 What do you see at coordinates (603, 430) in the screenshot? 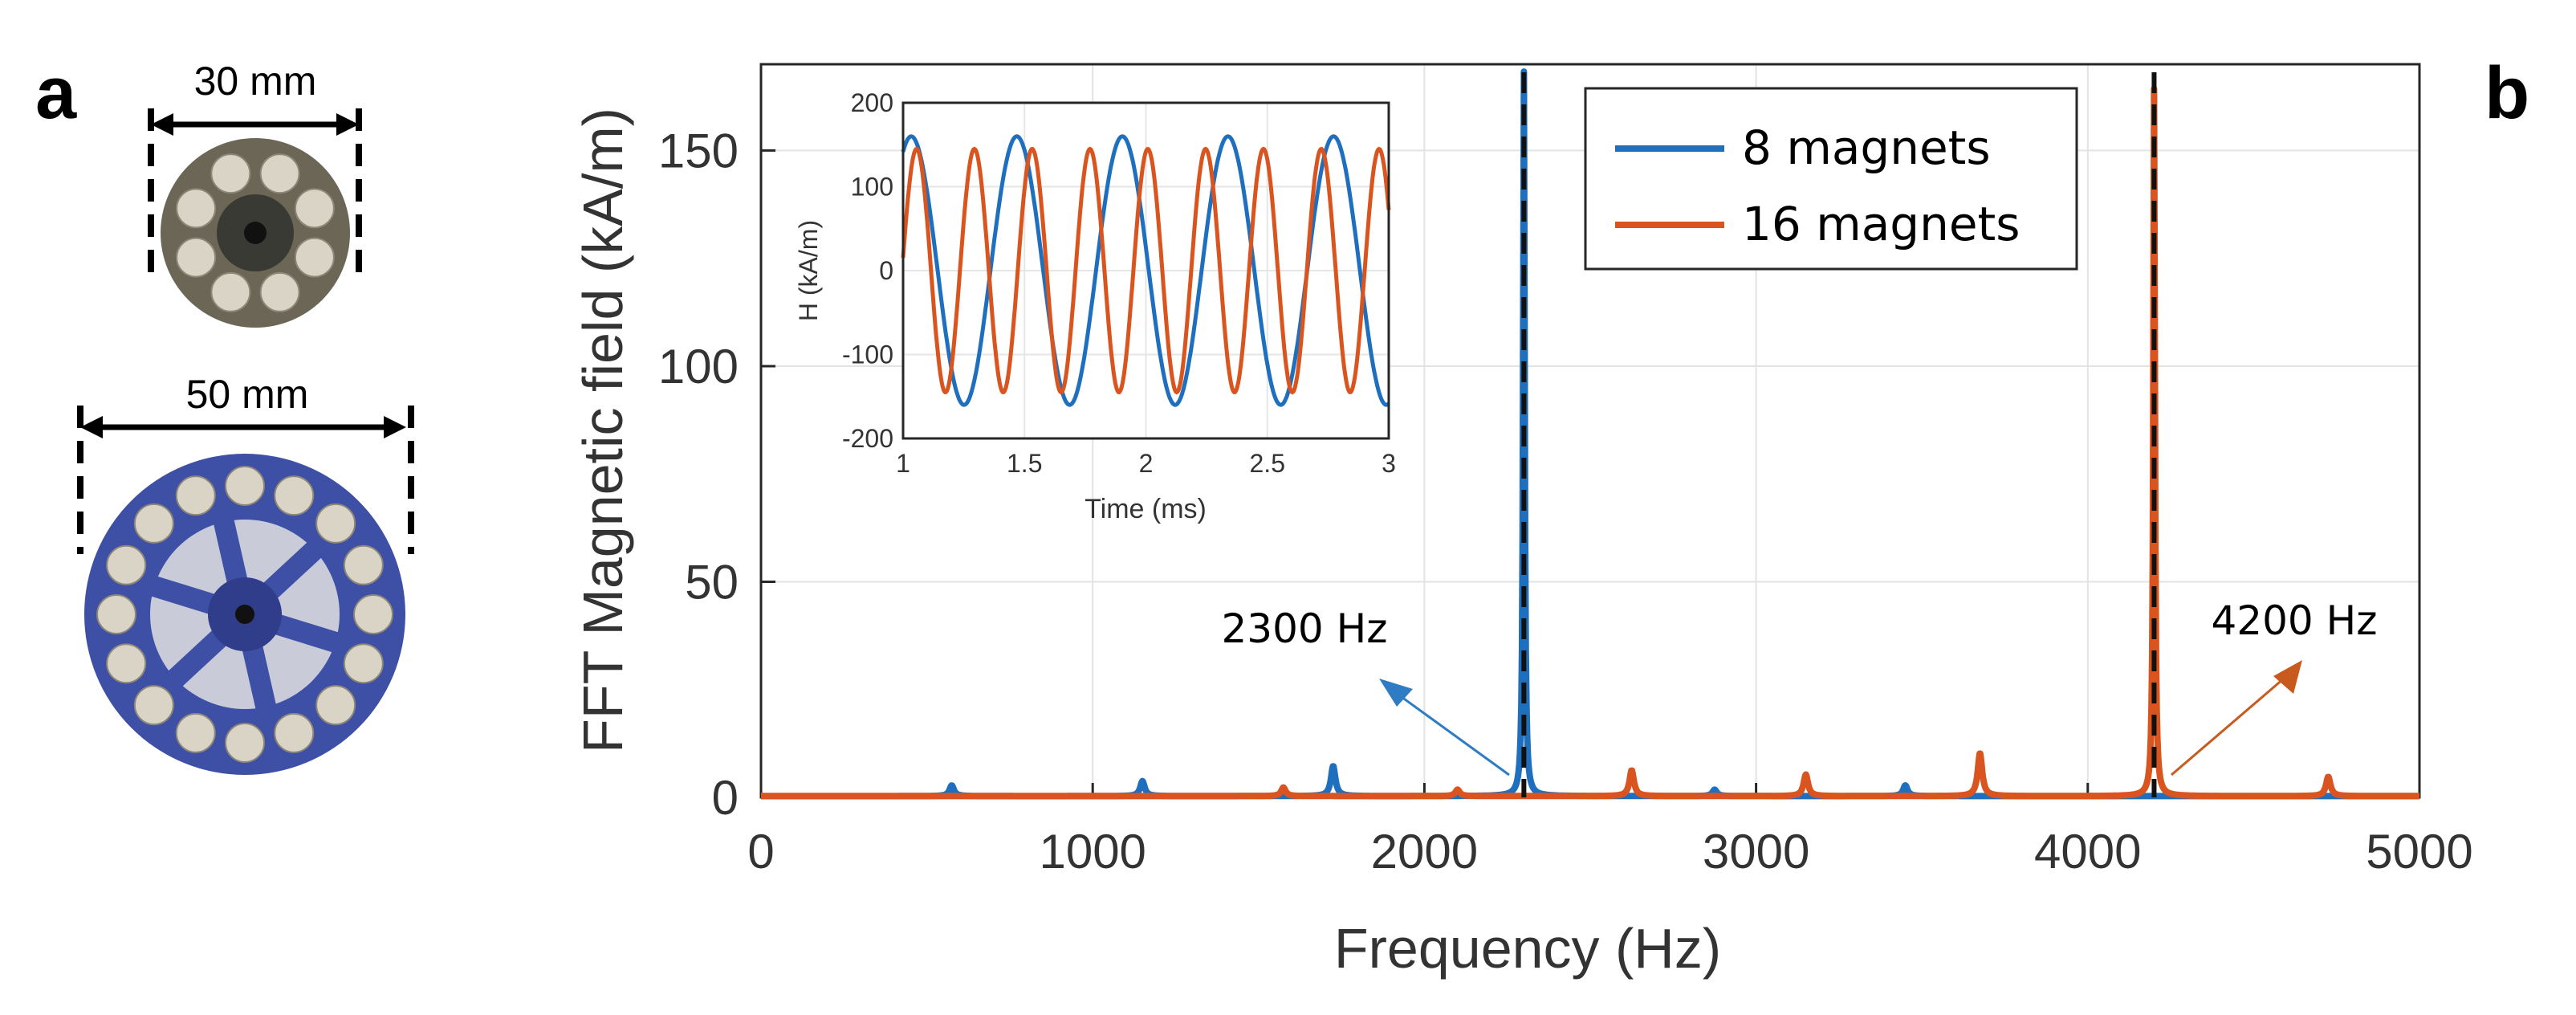
I see `main-y-axis-label: FFT Magnetic field (kA/m)` at bounding box center [603, 430].